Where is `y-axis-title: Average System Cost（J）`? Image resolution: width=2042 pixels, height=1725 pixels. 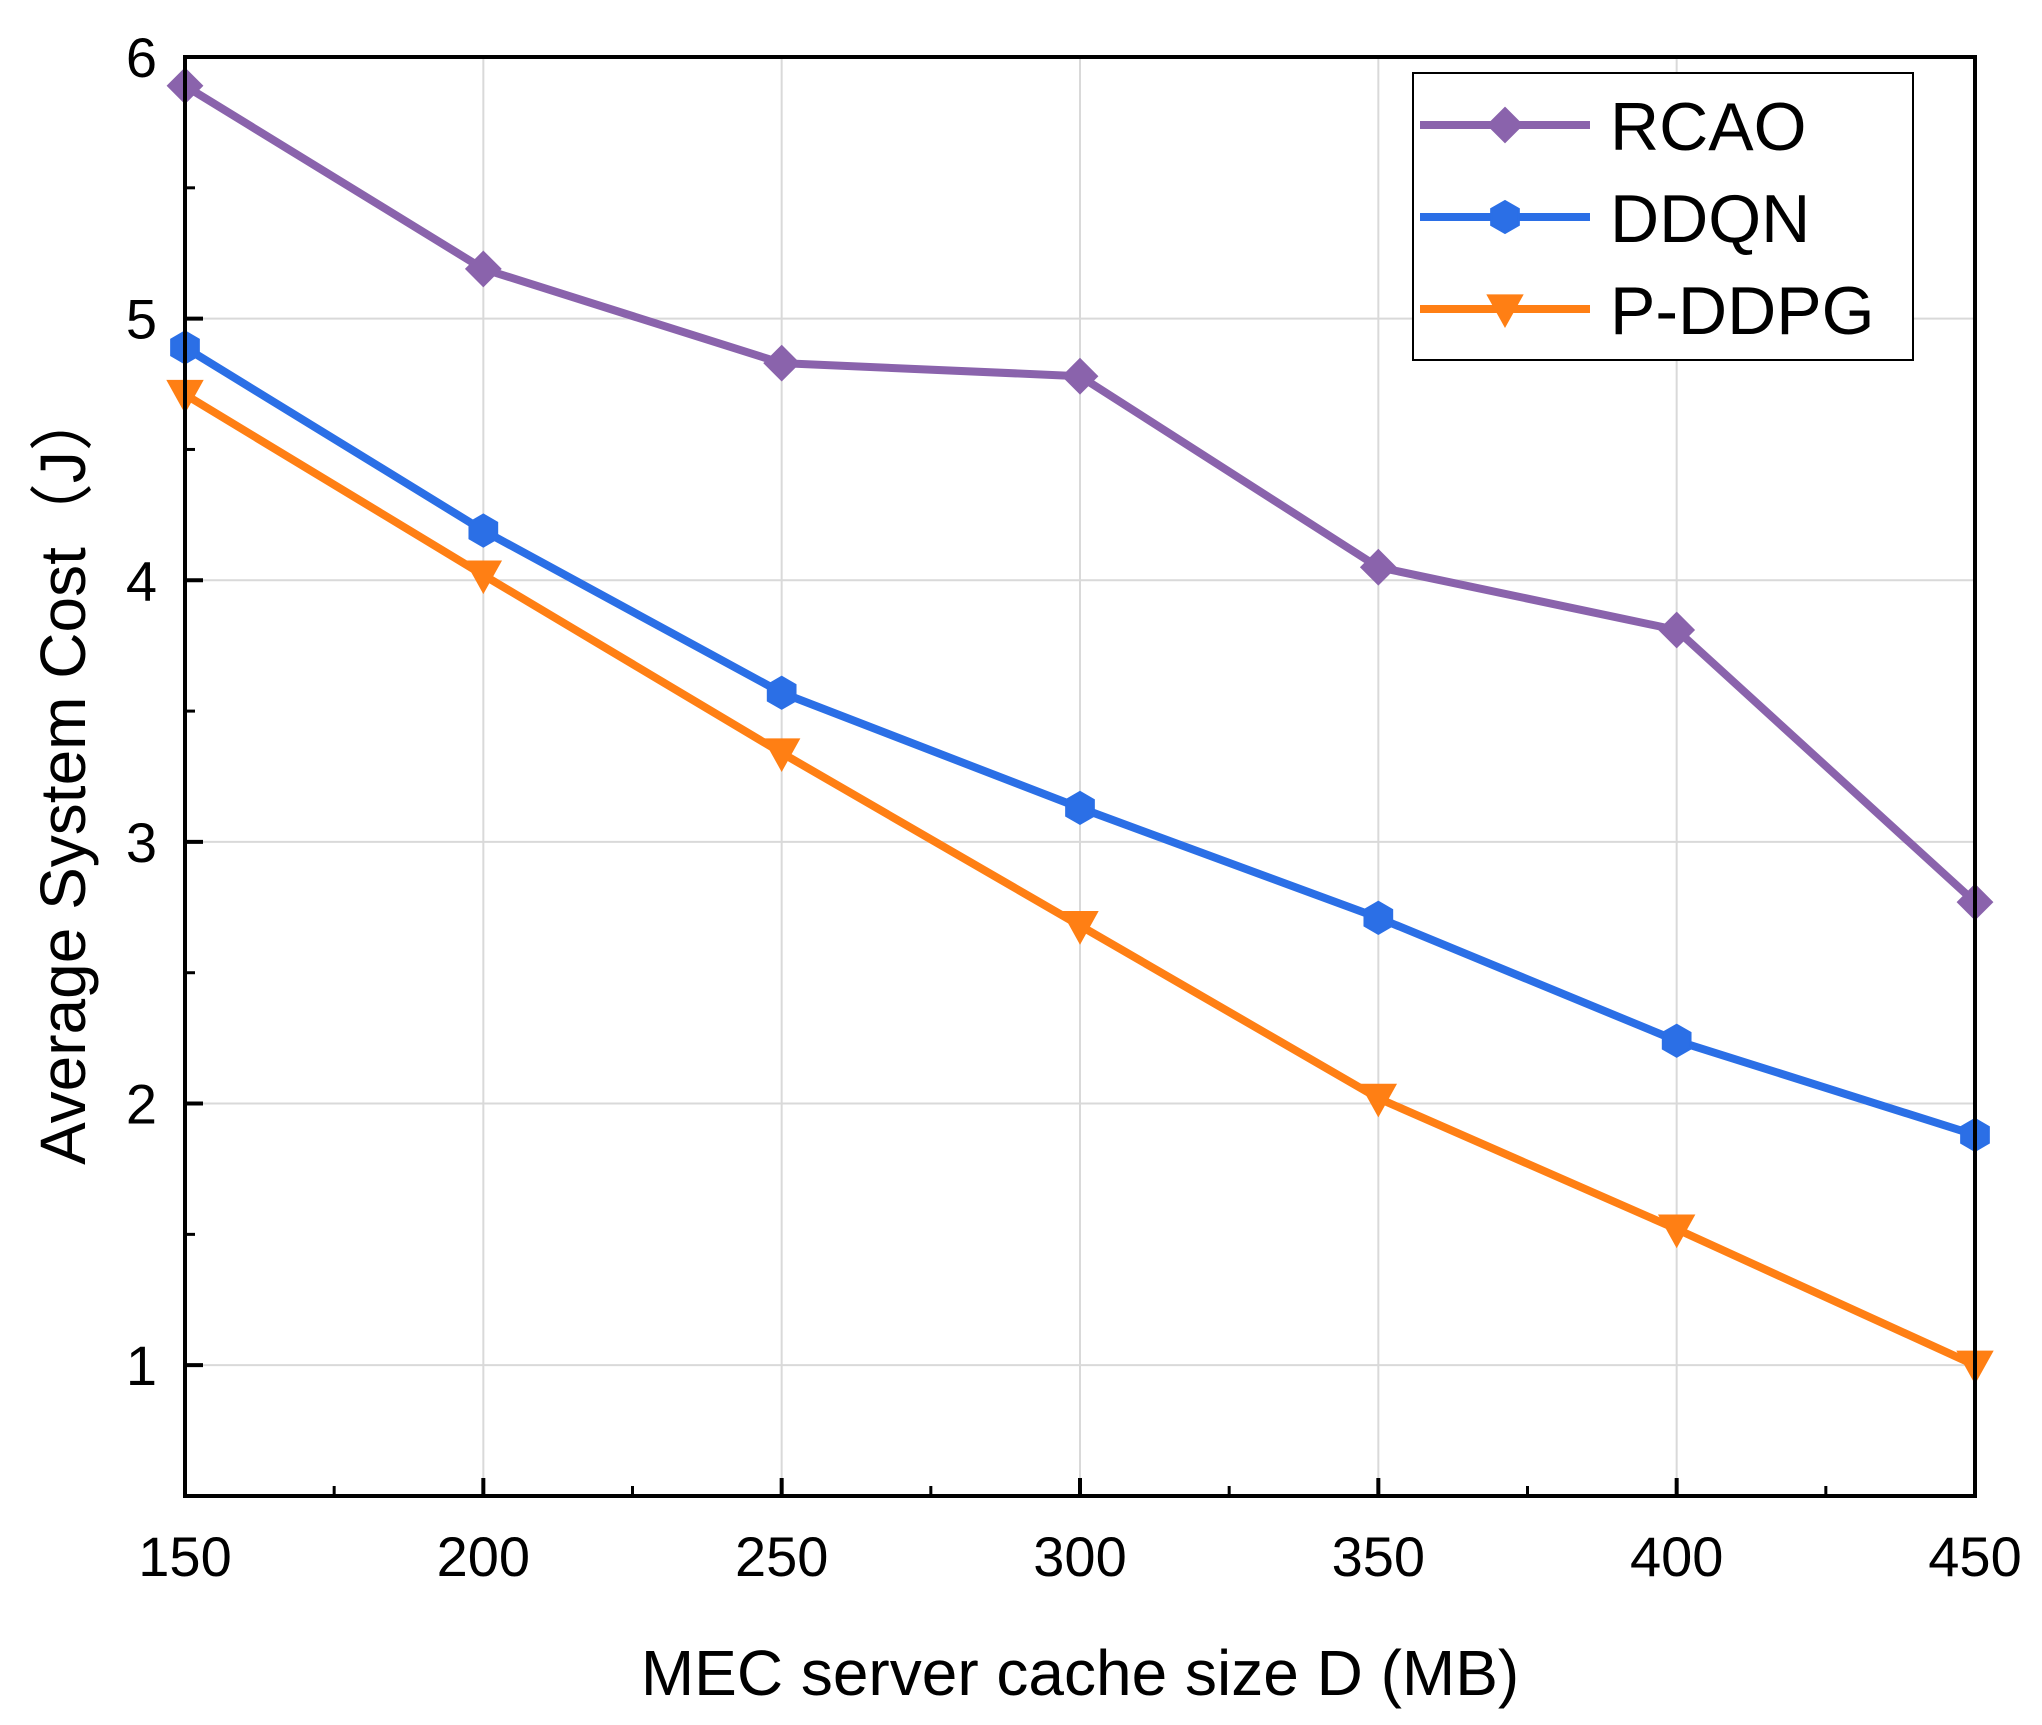 y-axis-title: Average System Cost（J） is located at coordinates (63, 776).